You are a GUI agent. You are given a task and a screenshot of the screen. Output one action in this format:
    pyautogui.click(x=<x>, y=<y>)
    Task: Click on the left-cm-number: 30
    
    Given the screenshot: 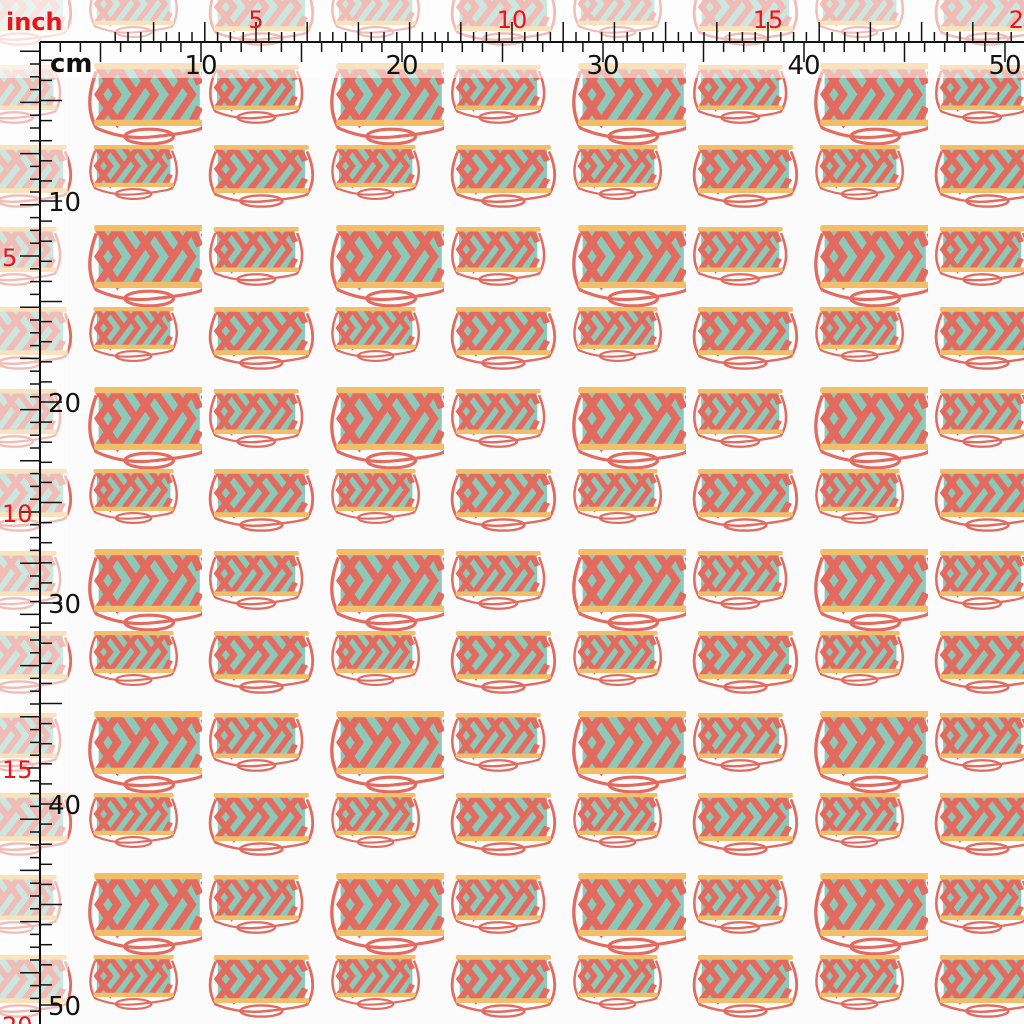 What is the action you would take?
    pyautogui.click(x=64, y=605)
    